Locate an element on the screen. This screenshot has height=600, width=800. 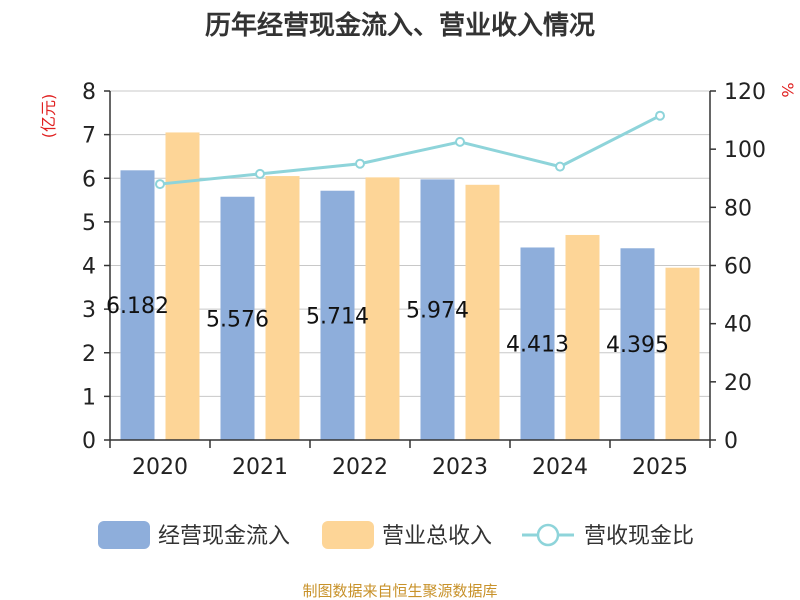
legend-label: 经营现金流入 is located at coordinates (224, 536).